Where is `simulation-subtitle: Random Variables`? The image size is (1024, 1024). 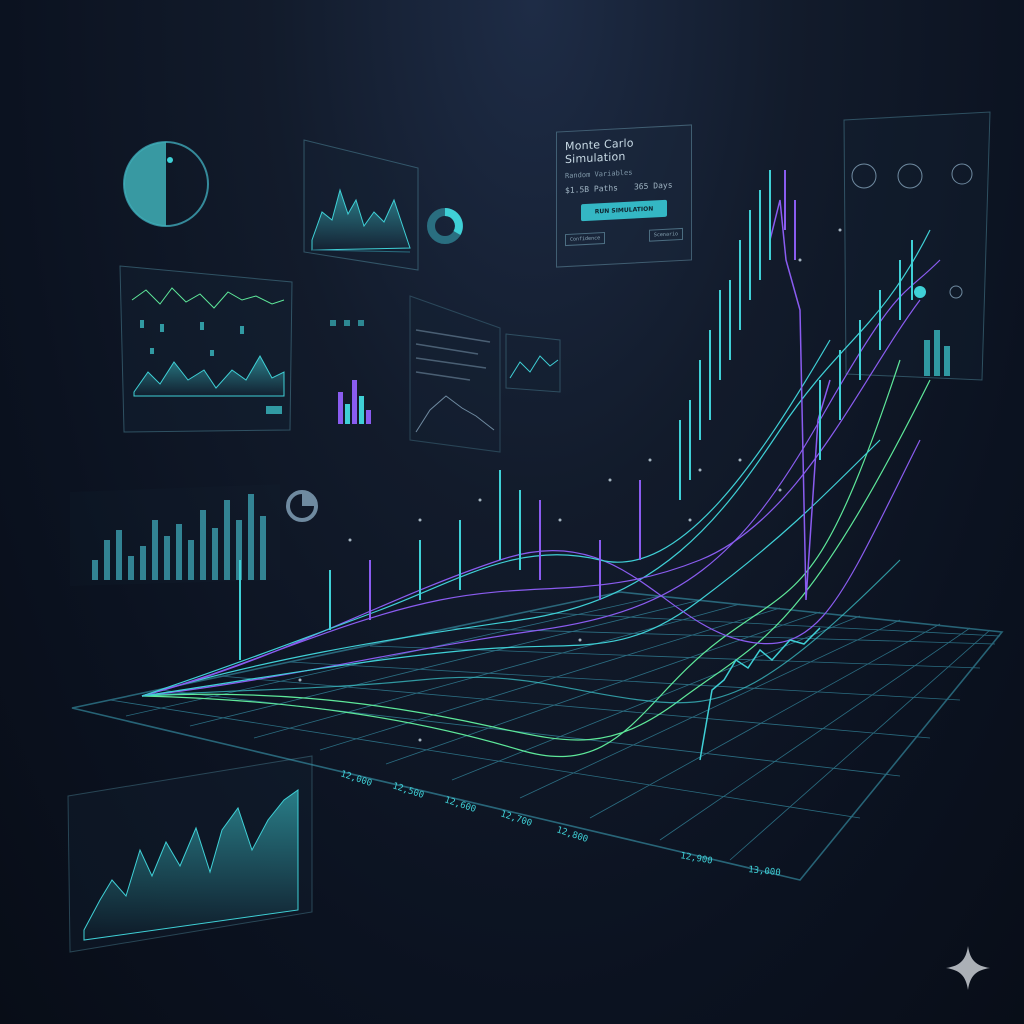
simulation-subtitle: Random Variables is located at coordinates (599, 174).